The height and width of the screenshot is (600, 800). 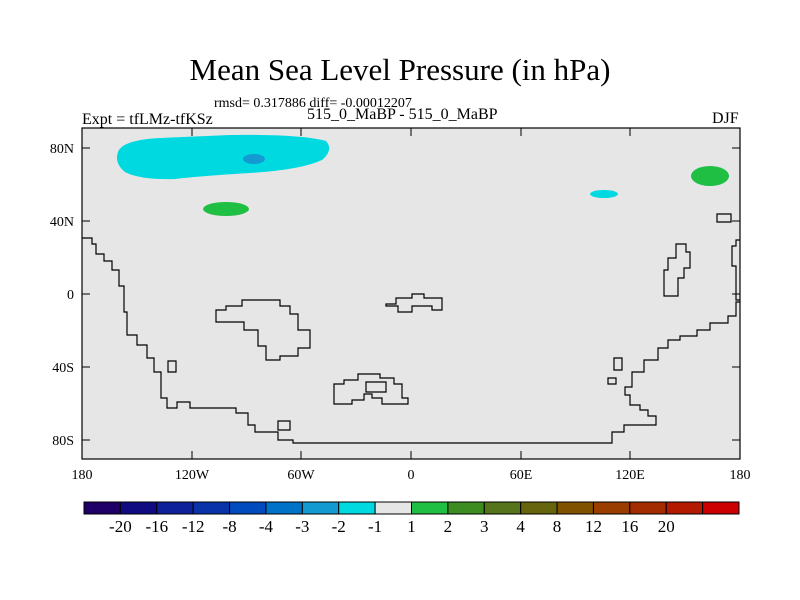 I want to click on colorbar-labels: -20 -16 -12 -8 -4 -3 -2 -1 1 2 3 4 8 12 16 20, so click(x=392, y=526).